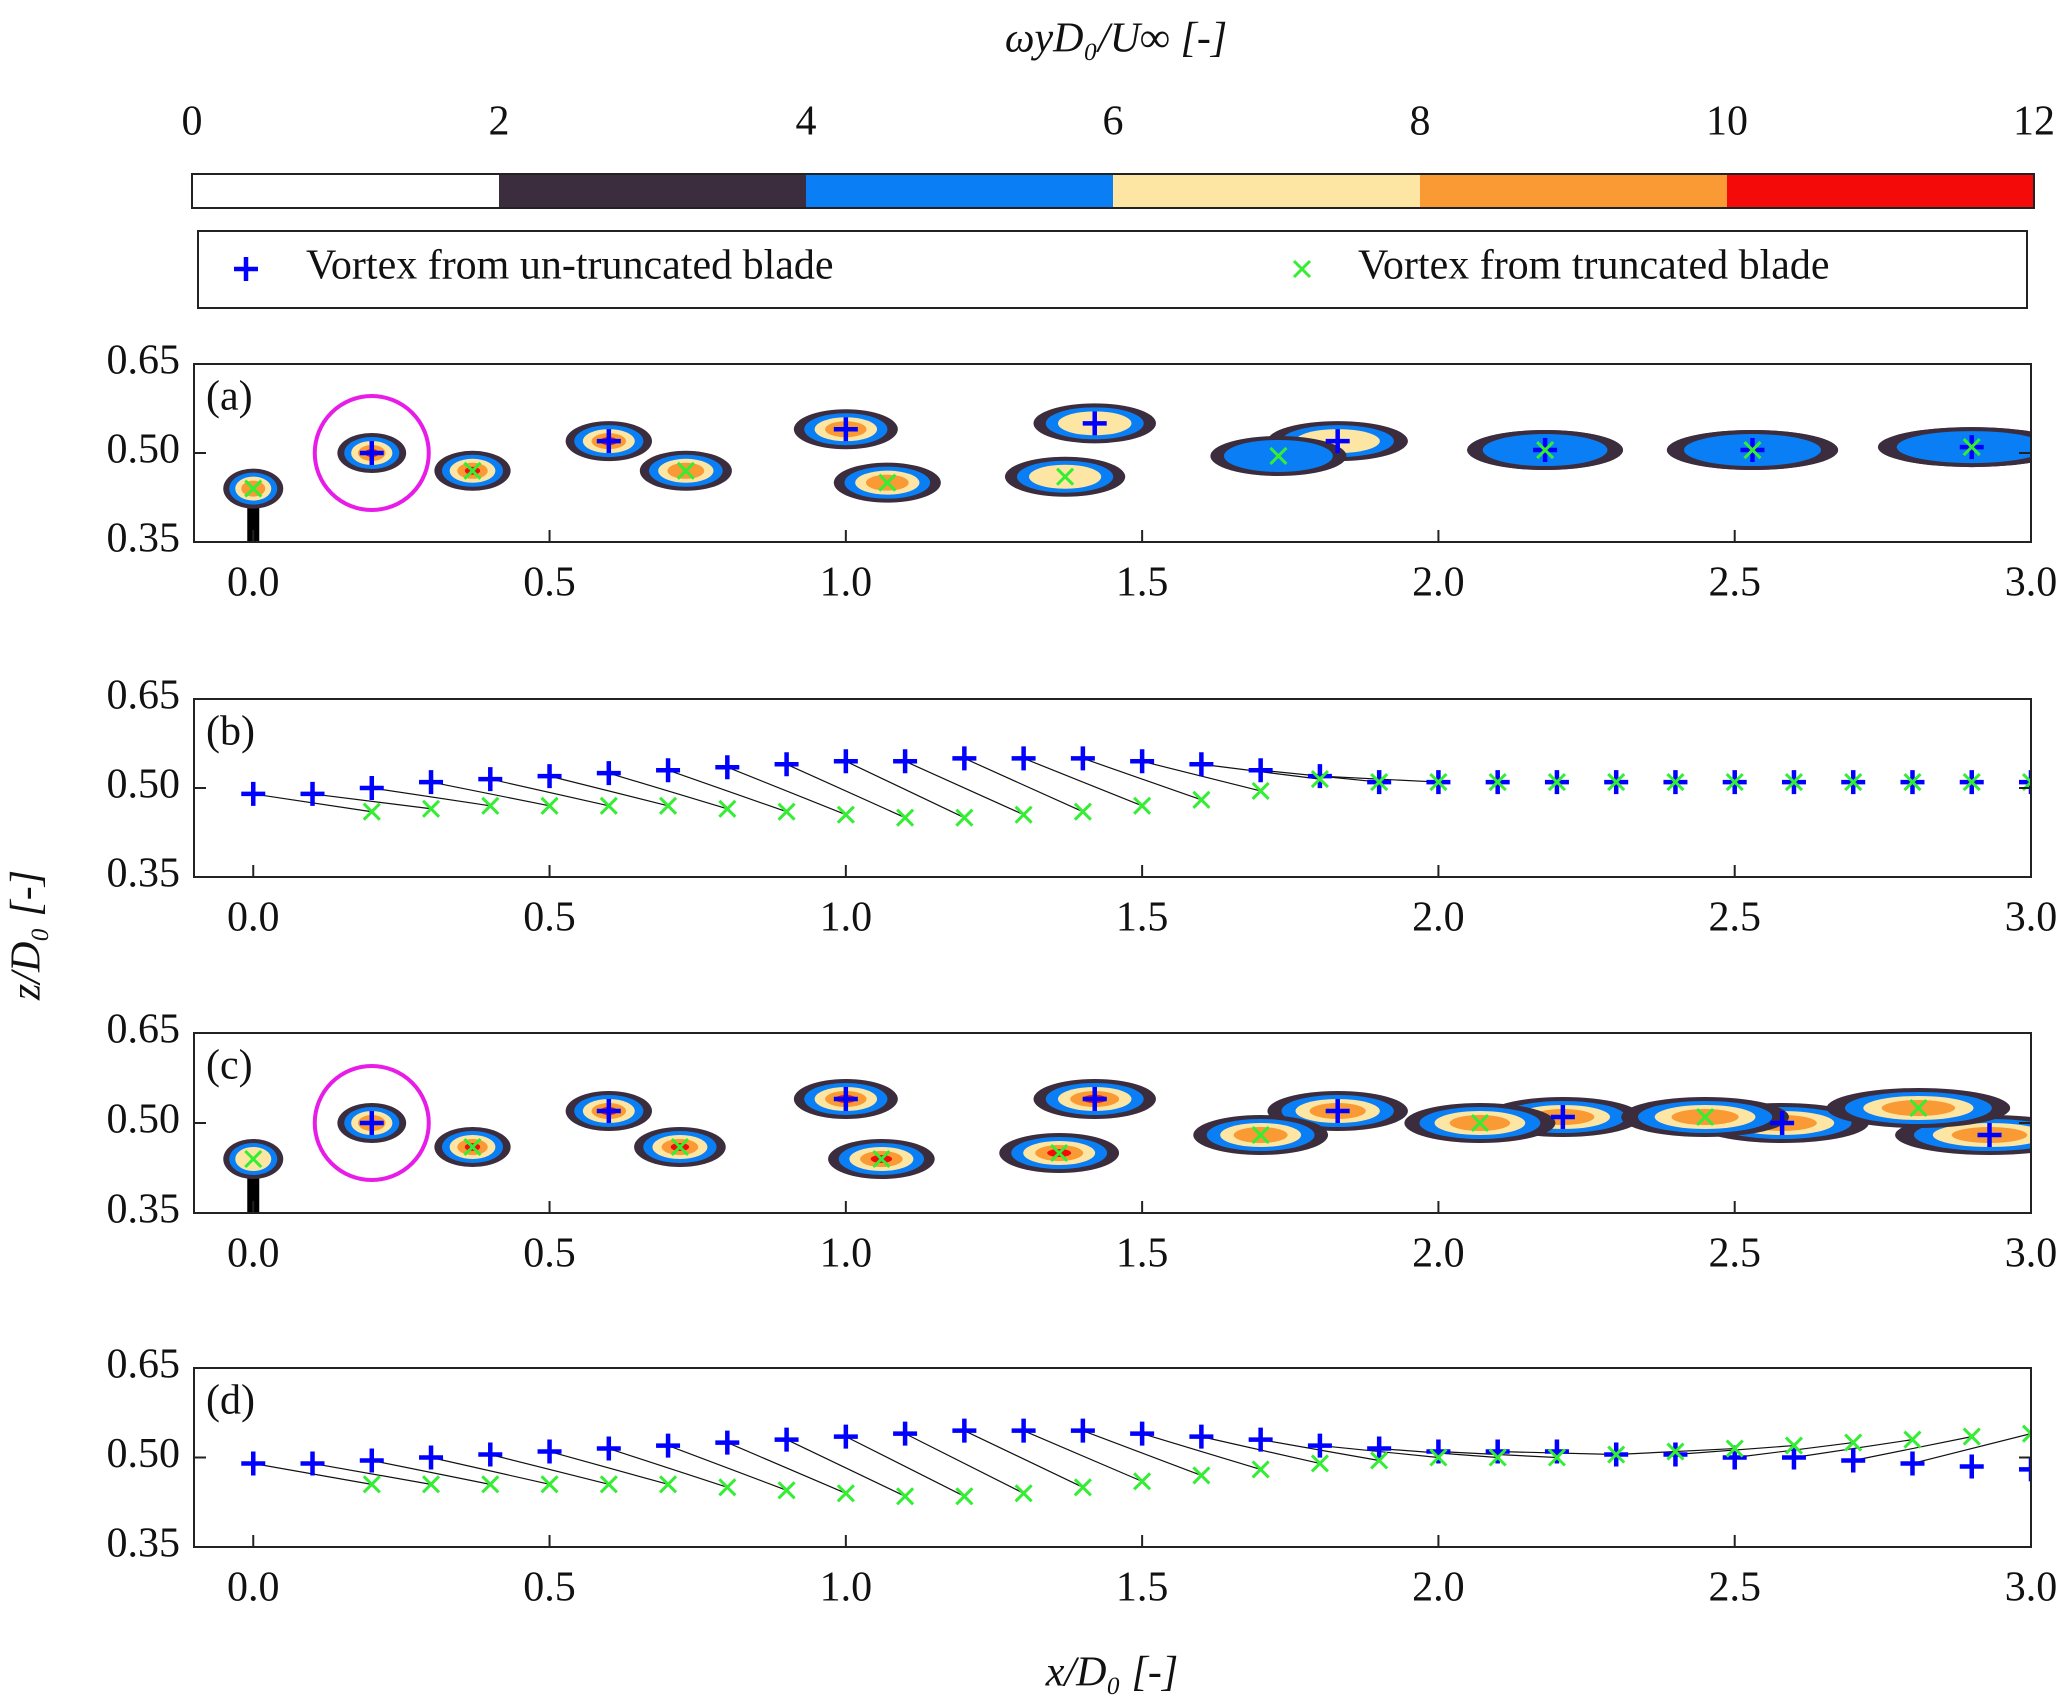 This screenshot has width=2067, height=1698. What do you see at coordinates (253, 521) in the screenshot?
I see `blade` at bounding box center [253, 521].